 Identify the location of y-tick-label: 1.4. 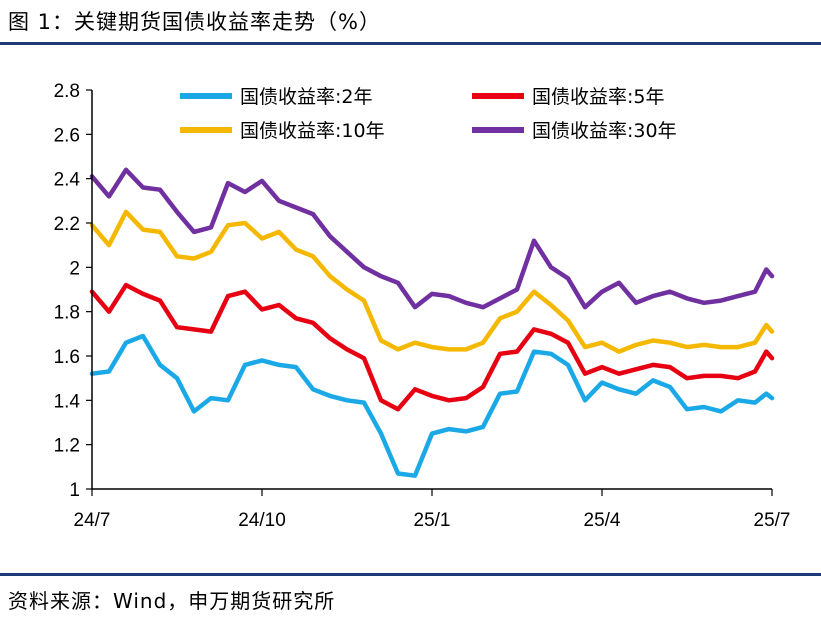
(67, 401).